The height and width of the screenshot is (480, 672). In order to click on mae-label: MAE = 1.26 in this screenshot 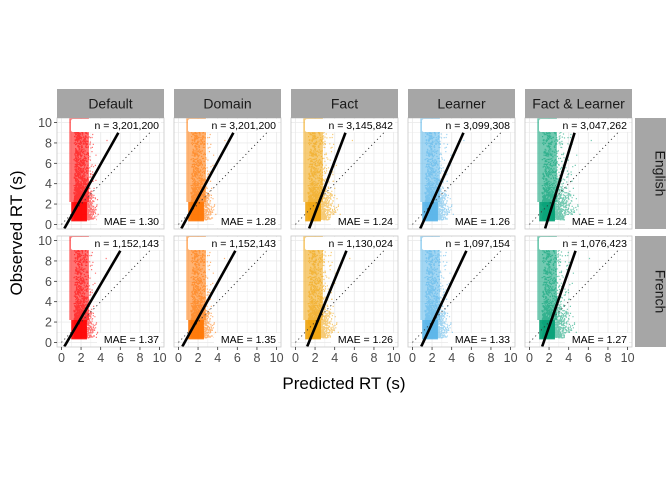, I will do `click(365, 340)`.